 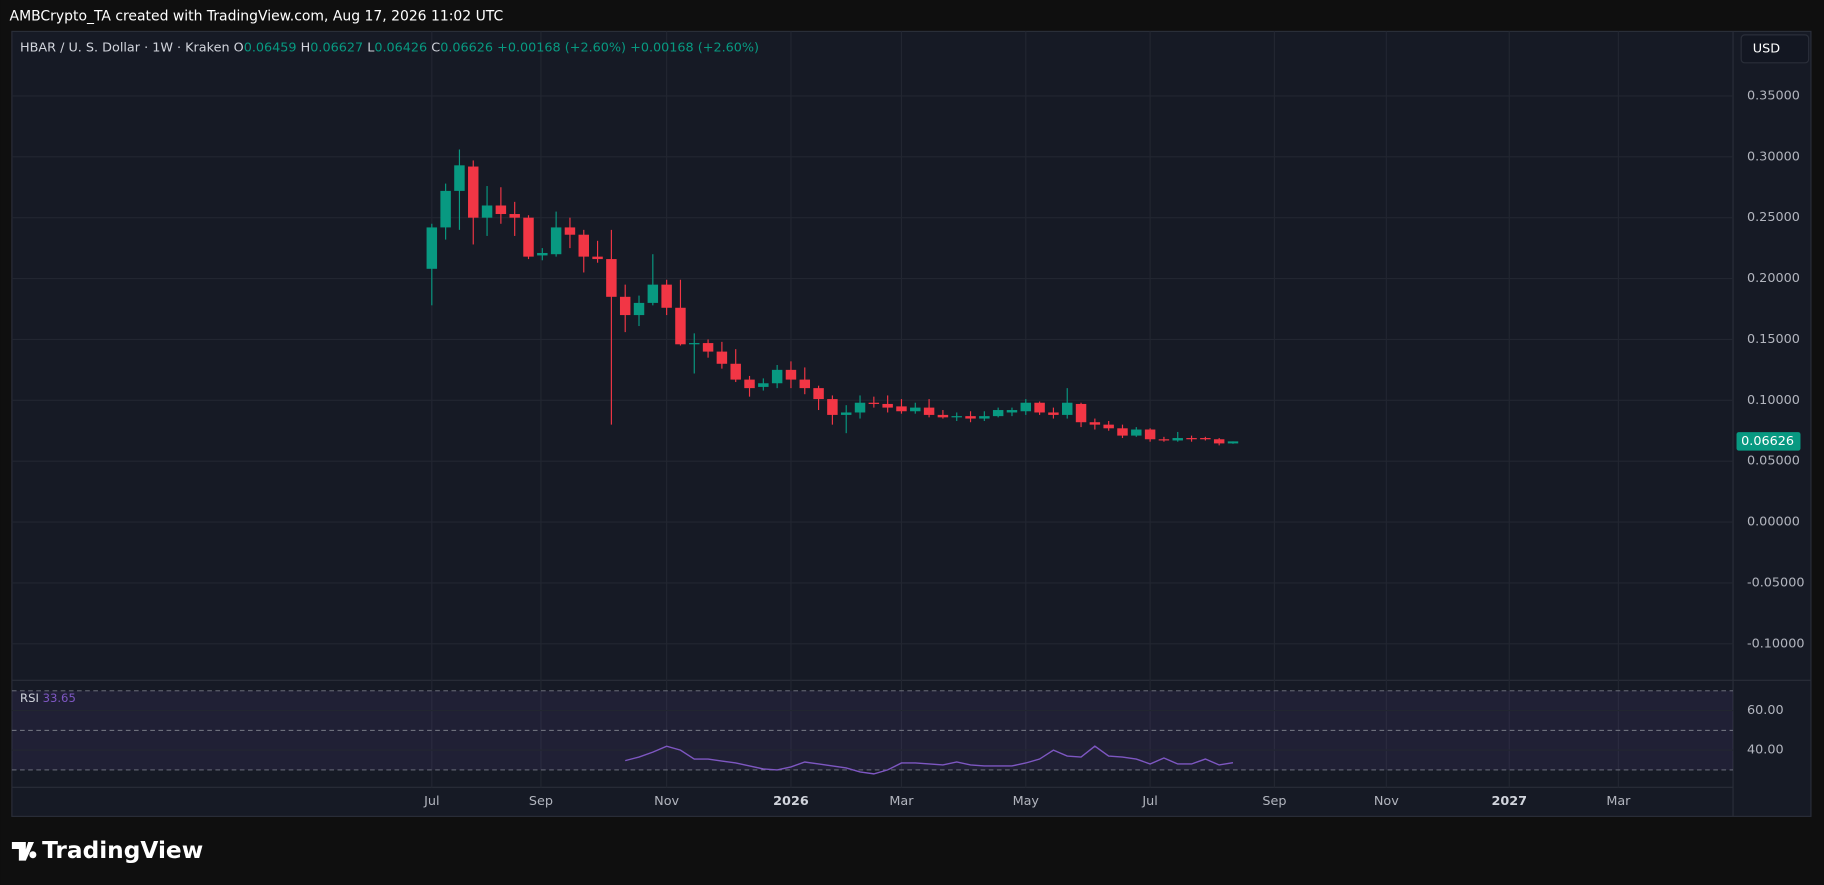 I want to click on currency-button, so click(x=1775, y=49).